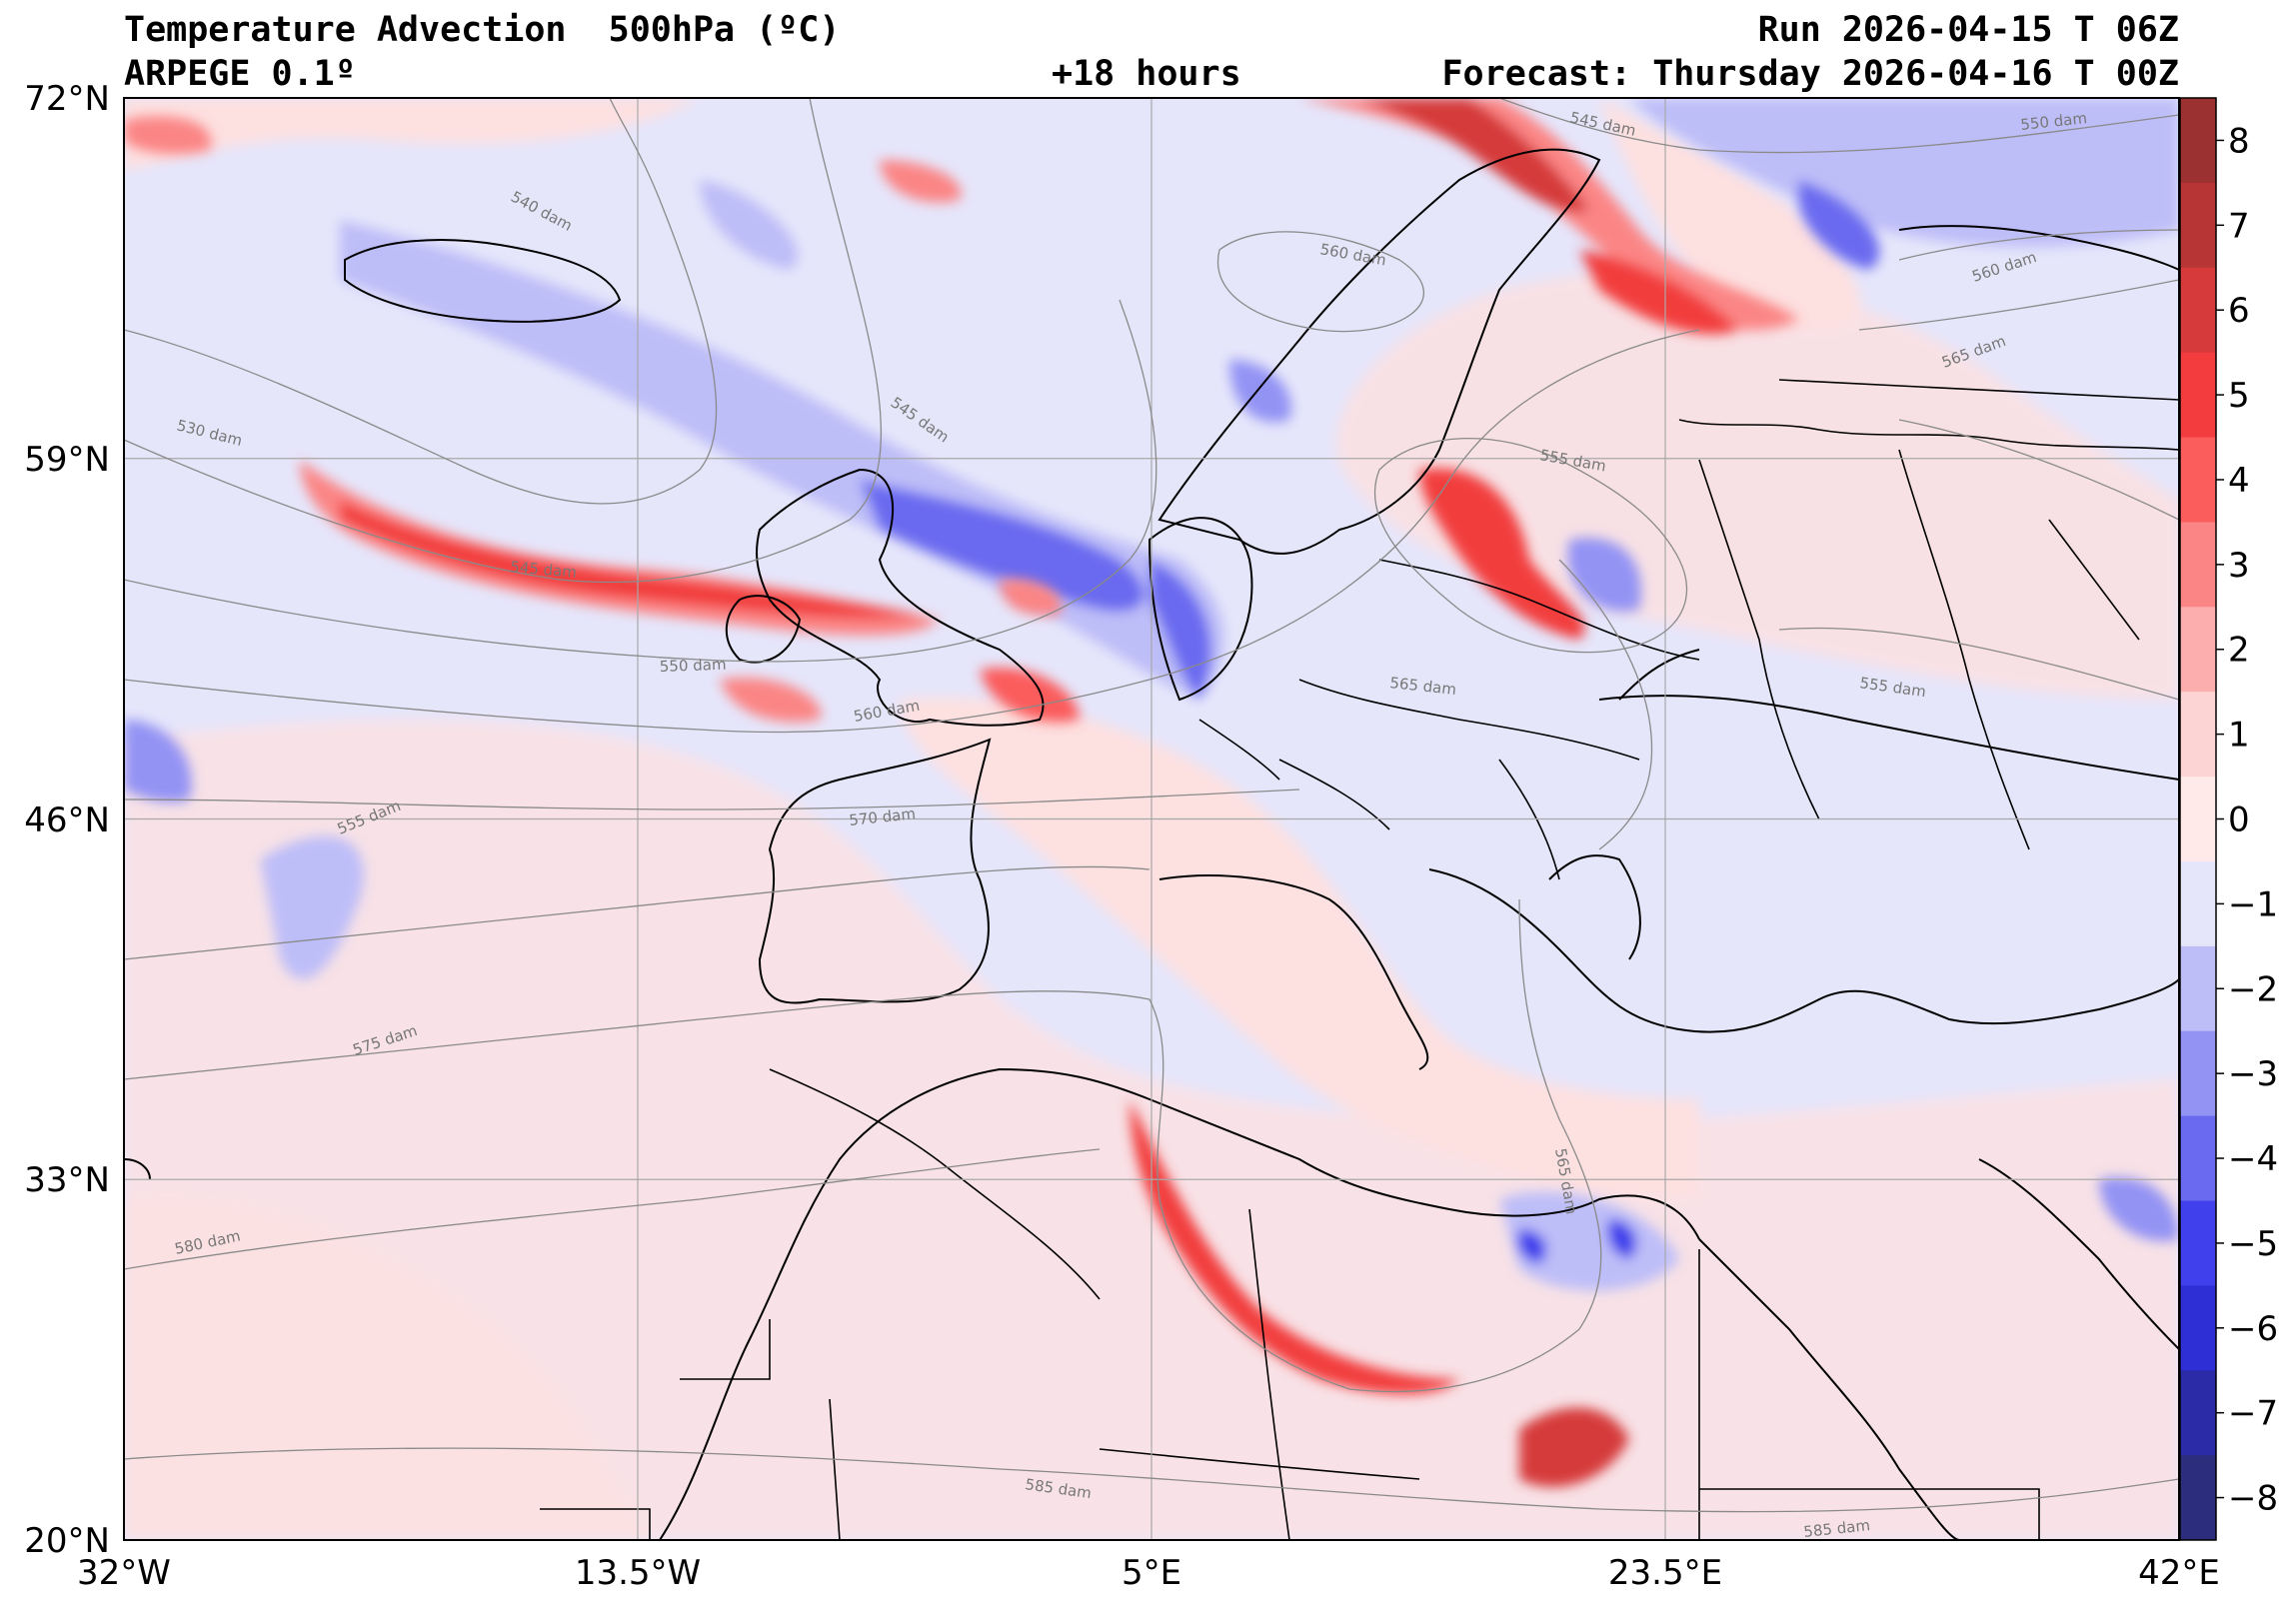 The width and height of the screenshot is (2296, 1603). Describe the element at coordinates (2253, 1244) in the screenshot. I see `colorbar-tick-label: −5` at that location.